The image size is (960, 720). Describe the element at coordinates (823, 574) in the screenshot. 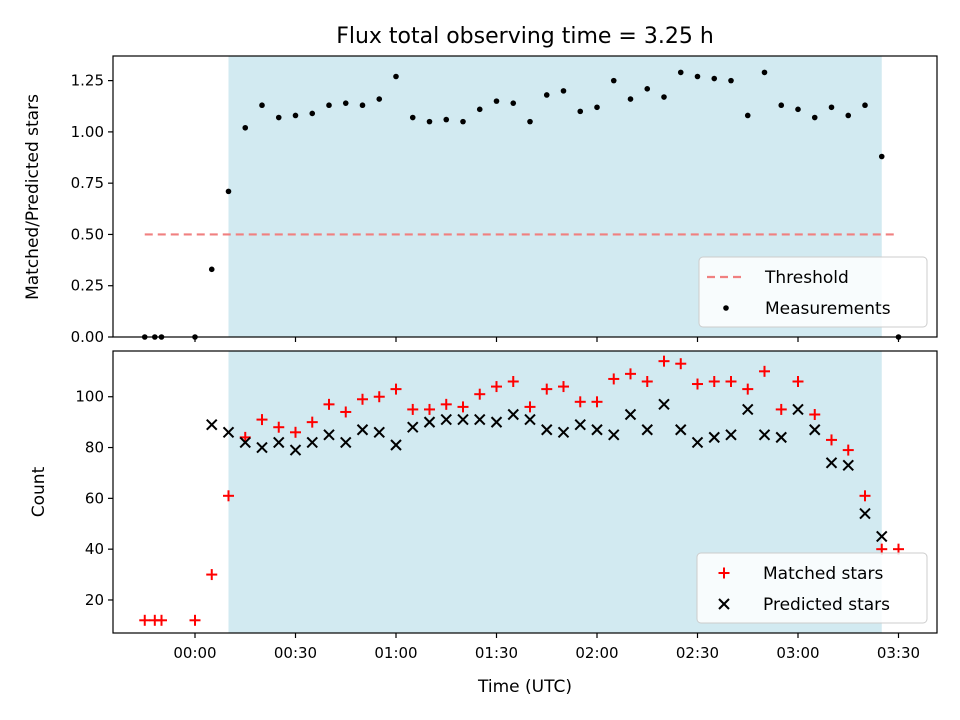

I see `bottom-legend-label: Matched stars` at that location.